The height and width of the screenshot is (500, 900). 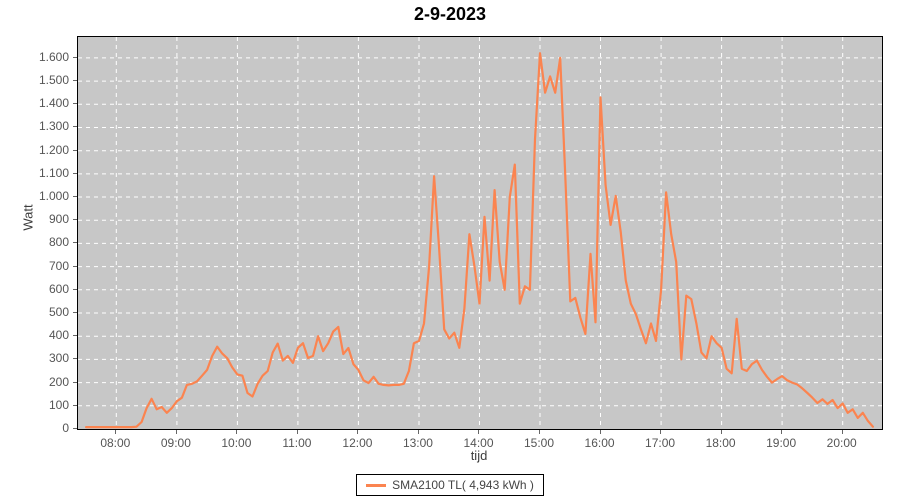 What do you see at coordinates (781, 443) in the screenshot?
I see `x-tick-label: 19:00` at bounding box center [781, 443].